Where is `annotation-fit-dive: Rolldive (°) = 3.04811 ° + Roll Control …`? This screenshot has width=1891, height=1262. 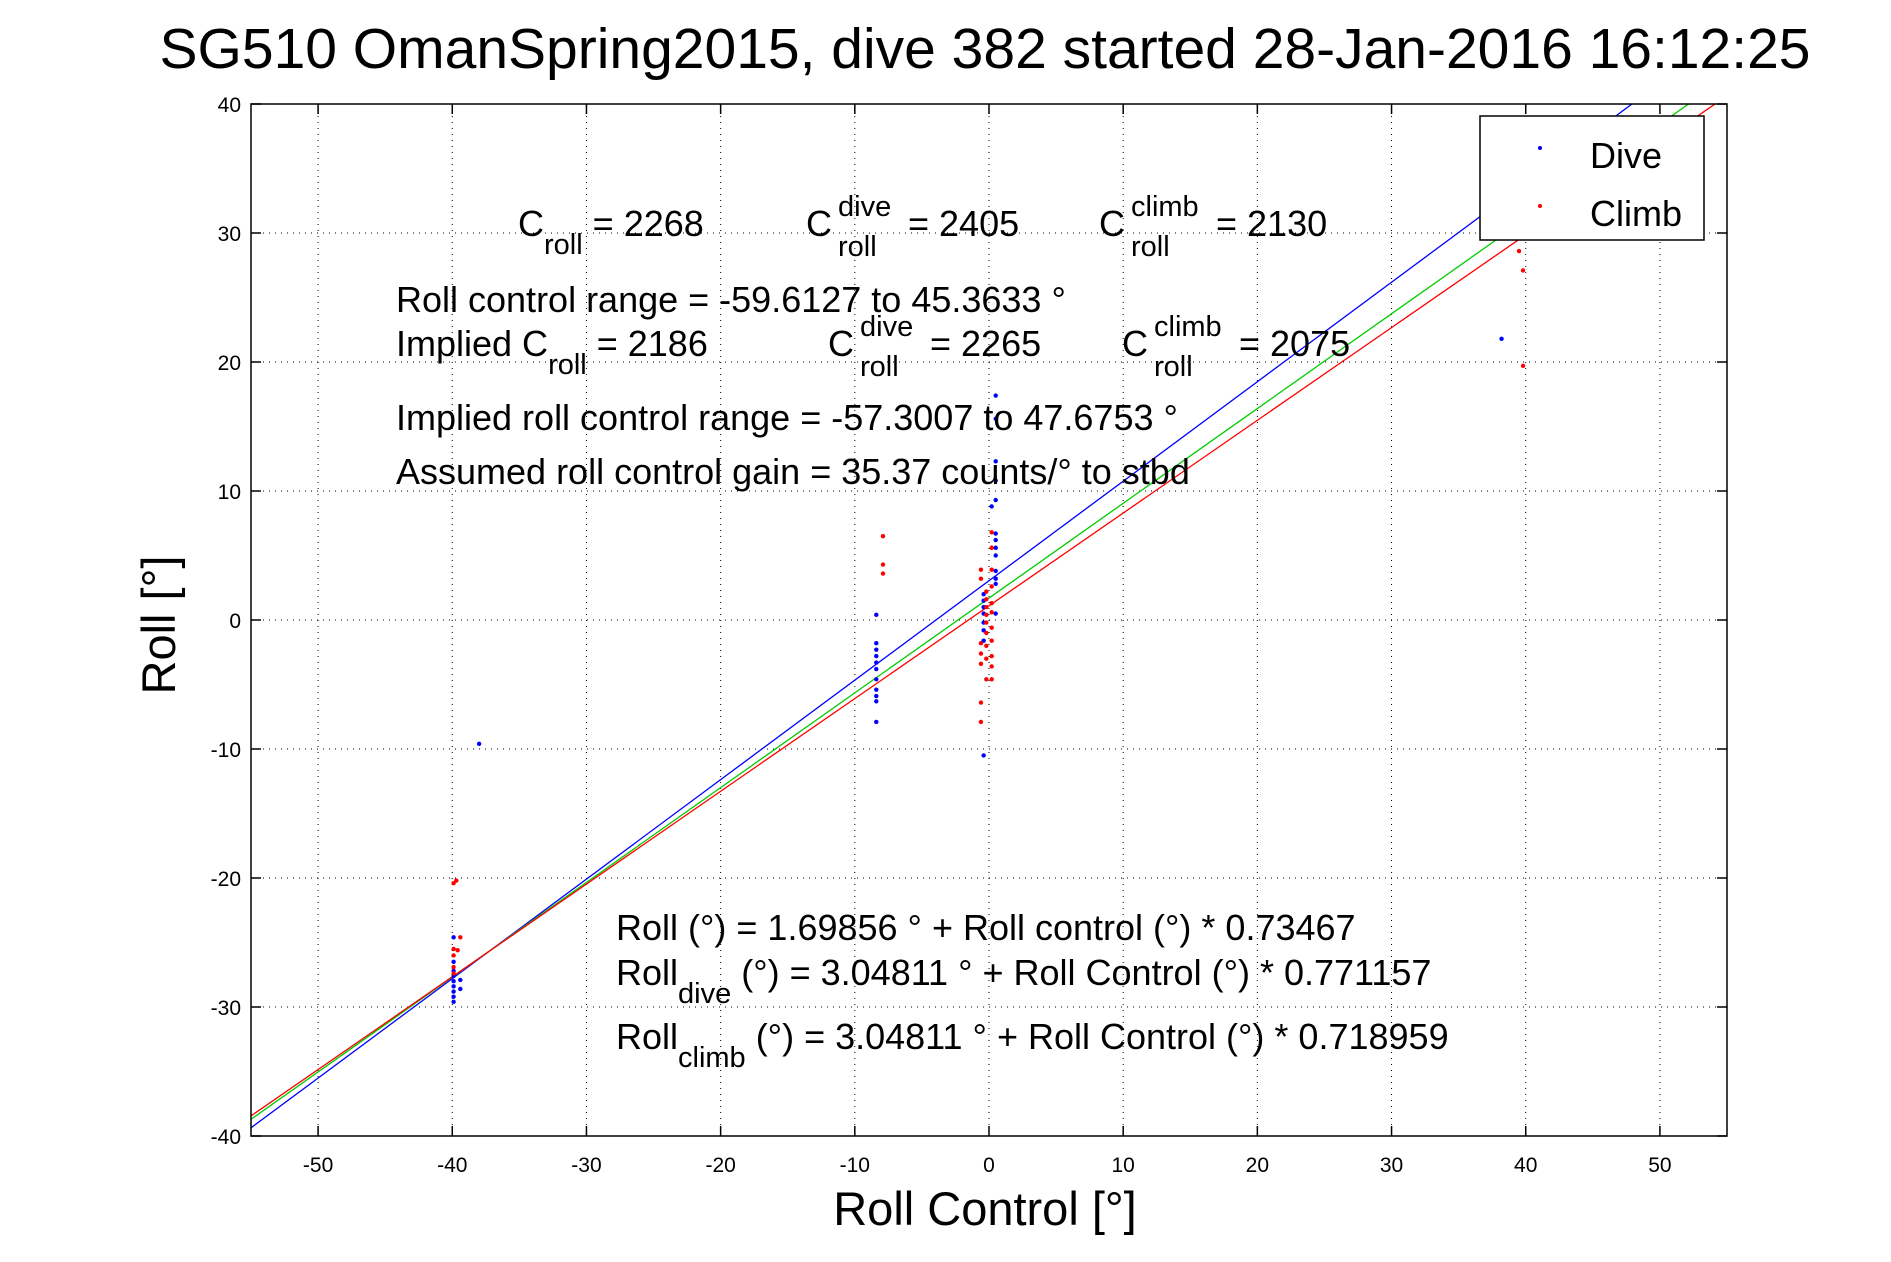
annotation-fit-dive: Rolldive (°) = 3.04811 ° + Roll Control … is located at coordinates (1023, 981).